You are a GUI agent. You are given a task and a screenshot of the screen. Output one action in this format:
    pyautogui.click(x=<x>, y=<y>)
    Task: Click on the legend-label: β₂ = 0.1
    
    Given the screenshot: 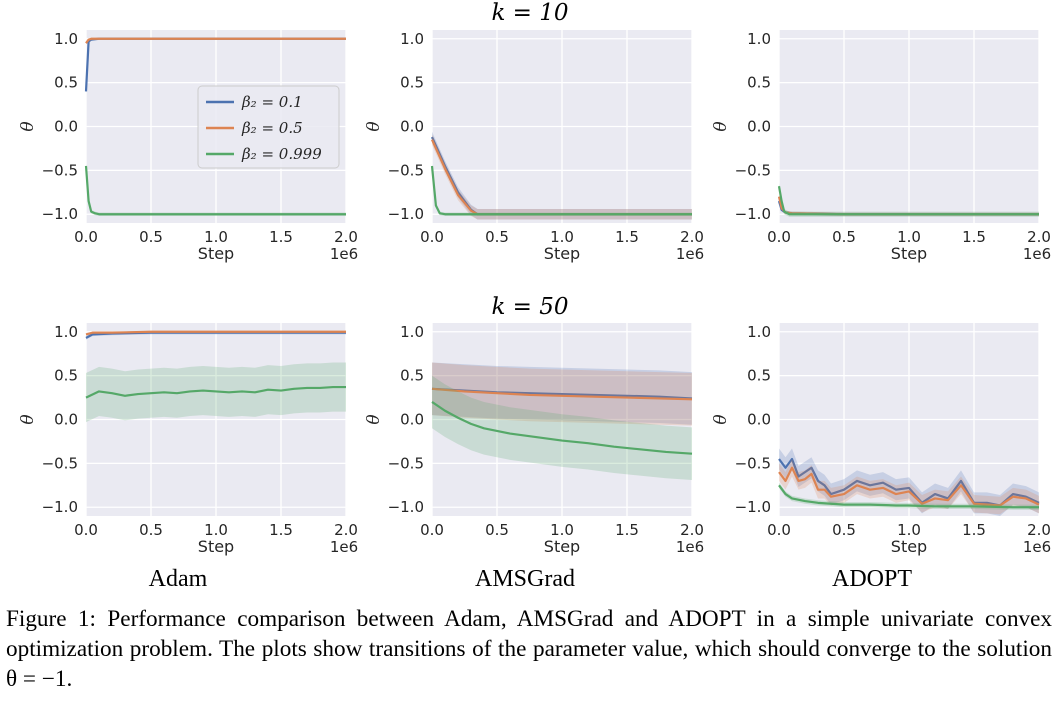 What is the action you would take?
    pyautogui.click(x=272, y=102)
    